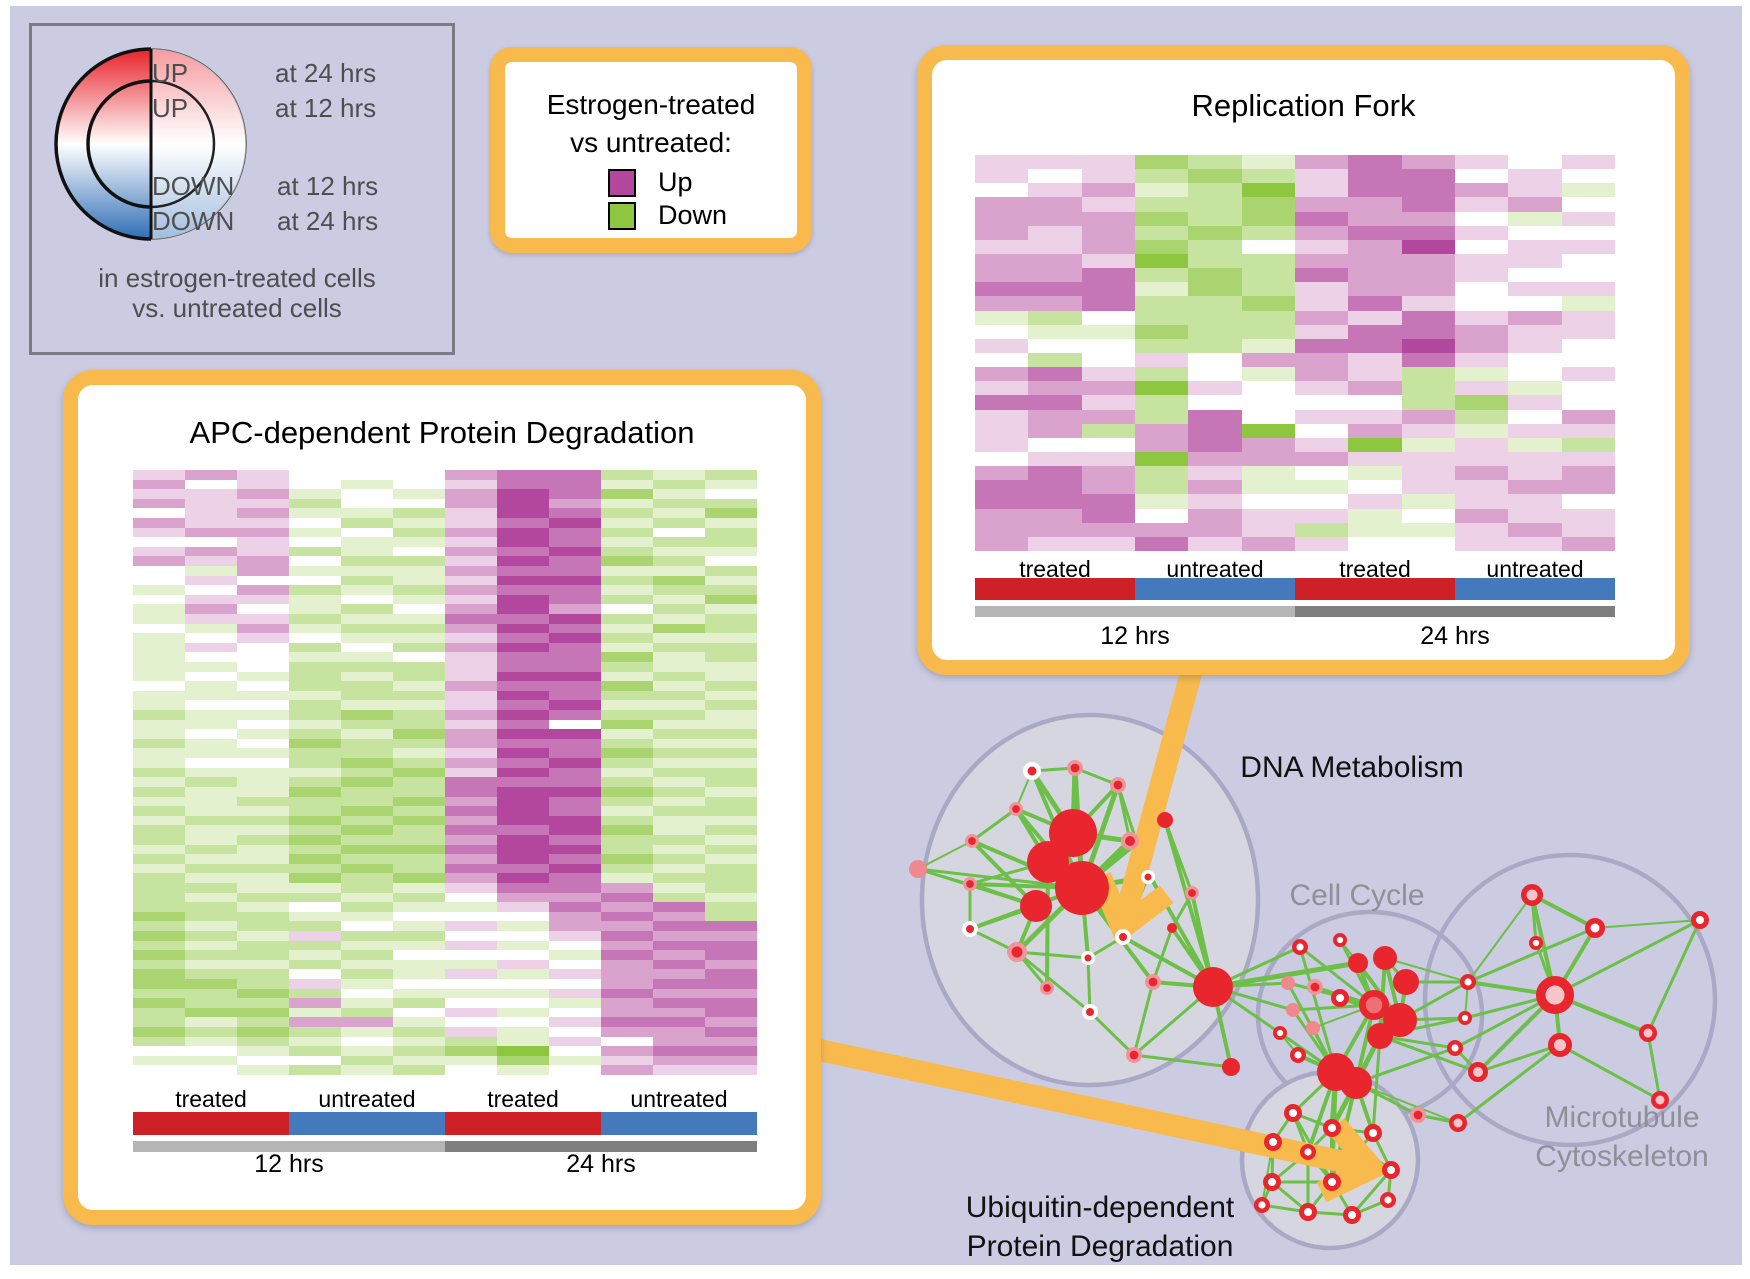  Describe the element at coordinates (1375, 569) in the screenshot. I see `condition-label: treated` at that location.